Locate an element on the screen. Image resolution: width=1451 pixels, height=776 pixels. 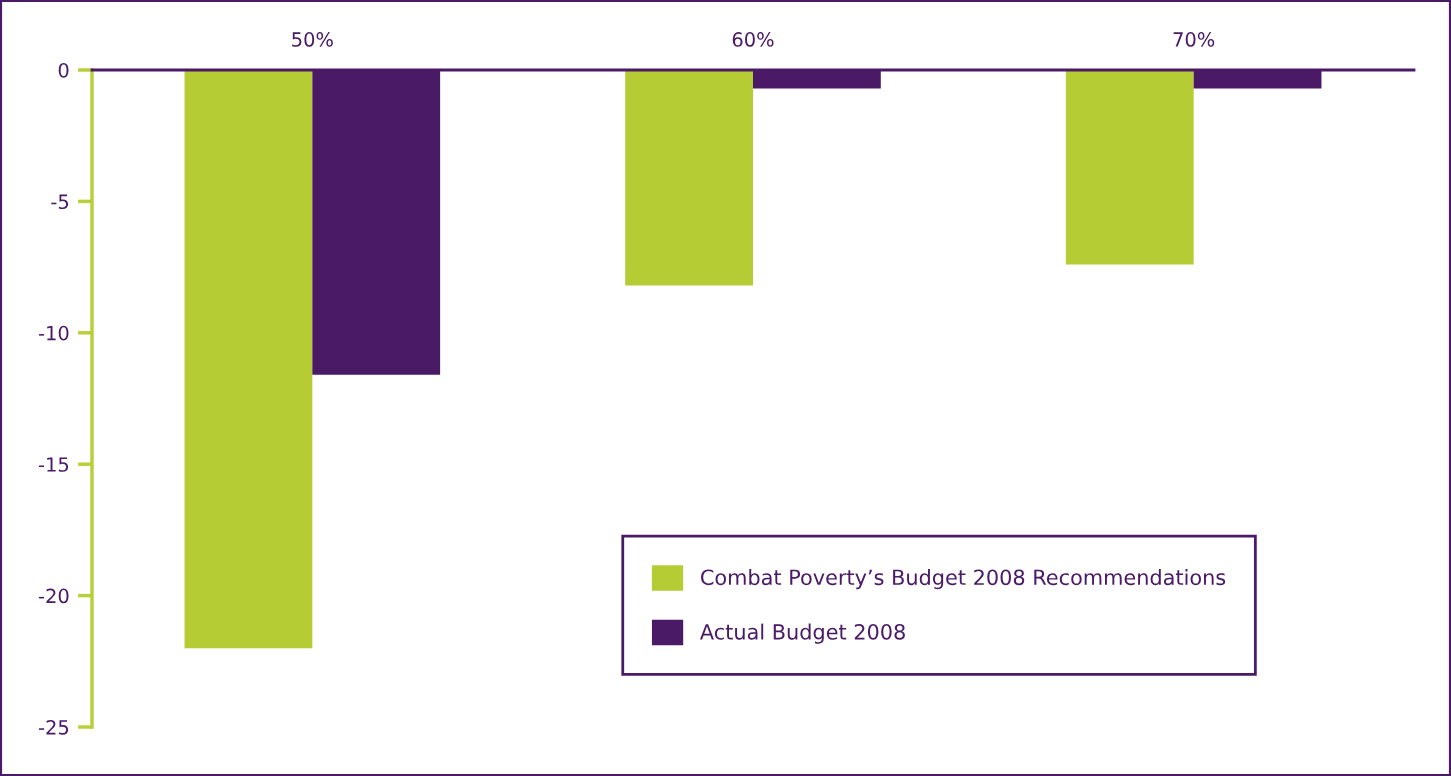
y-tick-label: 0 is located at coordinates (63, 70).